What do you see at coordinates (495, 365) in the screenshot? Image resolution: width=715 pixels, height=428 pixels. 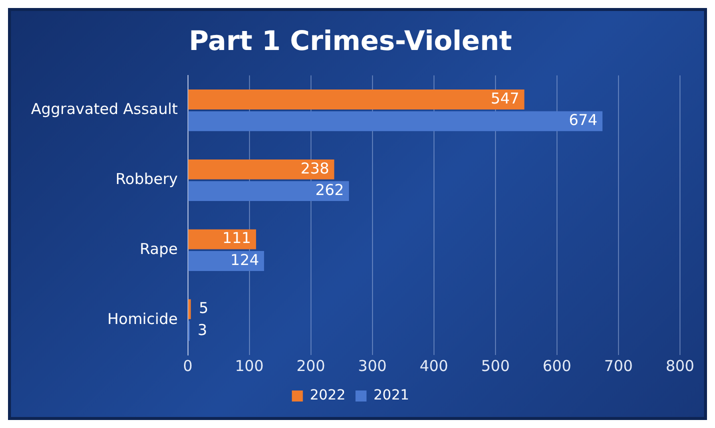 I see `x-tick-label: 500` at bounding box center [495, 365].